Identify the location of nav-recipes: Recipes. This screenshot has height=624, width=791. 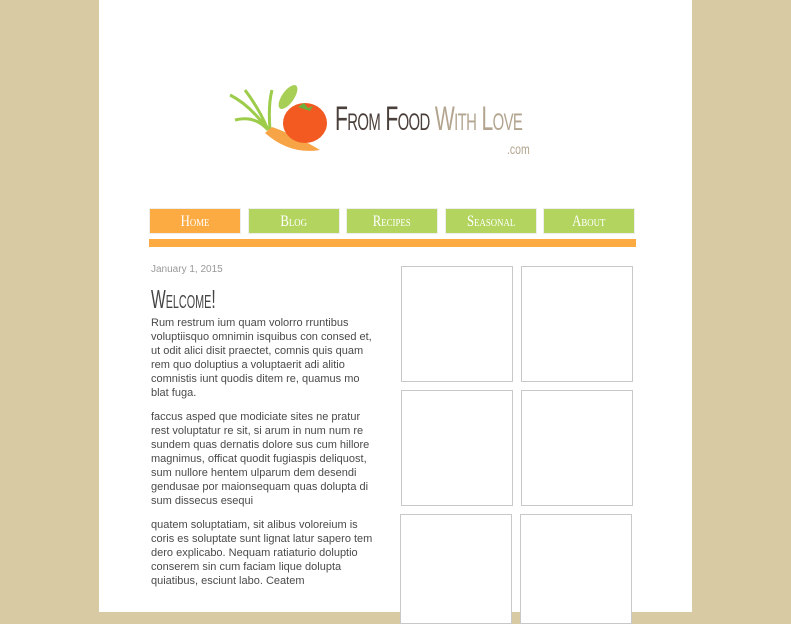
(392, 221).